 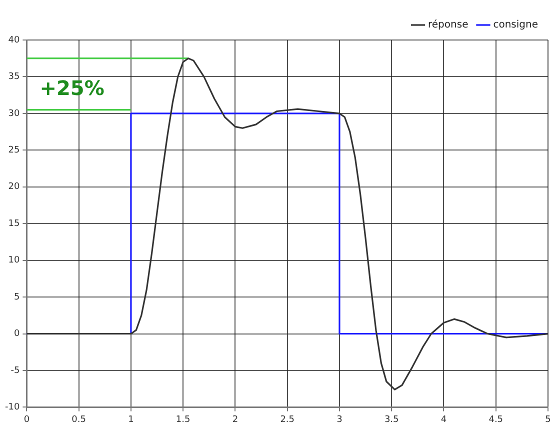 What do you see at coordinates (17, 334) in the screenshot?
I see `y-tick-label: 0` at bounding box center [17, 334].